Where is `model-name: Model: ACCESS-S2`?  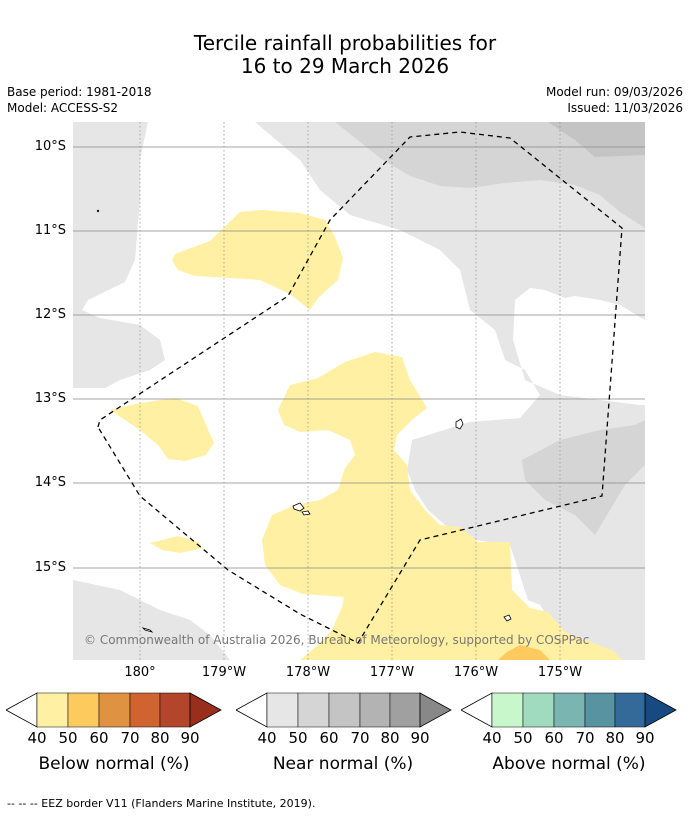
model-name: Model: ACCESS-S2 is located at coordinates (63, 108).